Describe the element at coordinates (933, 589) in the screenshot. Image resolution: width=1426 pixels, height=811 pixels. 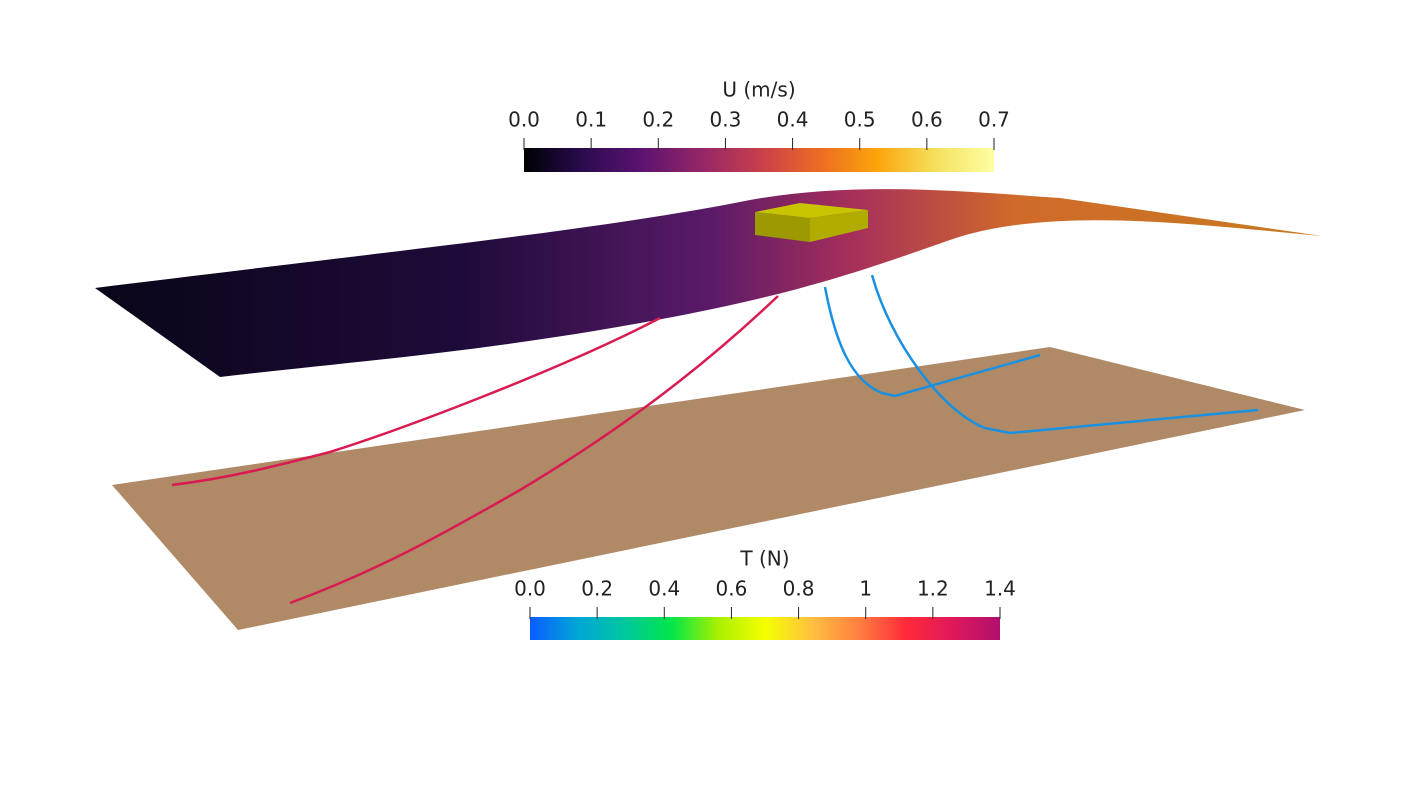
I see `tick-label: 1.2` at that location.